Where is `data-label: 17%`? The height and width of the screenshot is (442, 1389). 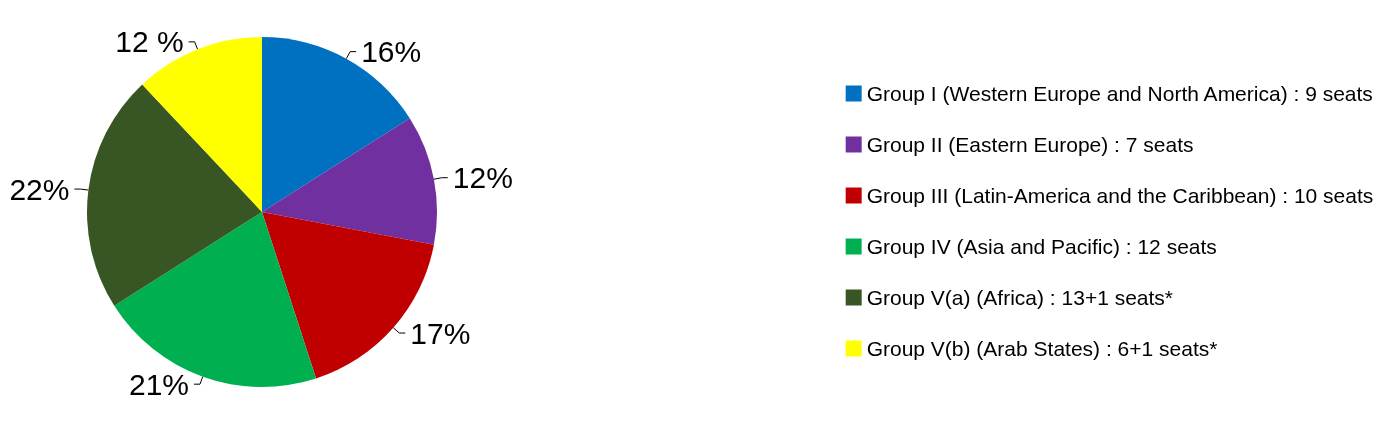
data-label: 17% is located at coordinates (440, 333).